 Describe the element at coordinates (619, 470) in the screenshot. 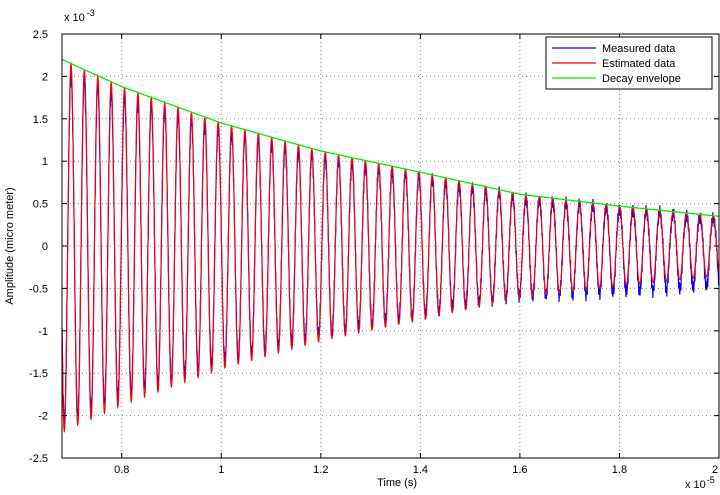

I see `x-tick-label: 1.8` at that location.